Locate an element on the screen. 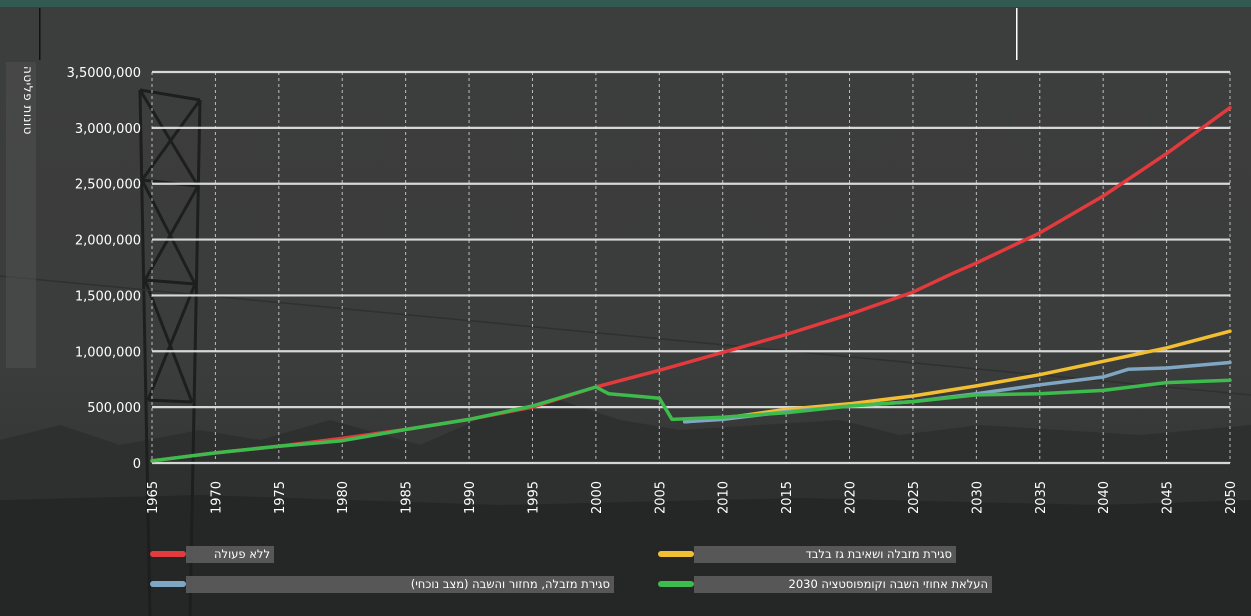 This screenshot has height=616, width=1251. x-tick-label: 2045 is located at coordinates (1168, 497).